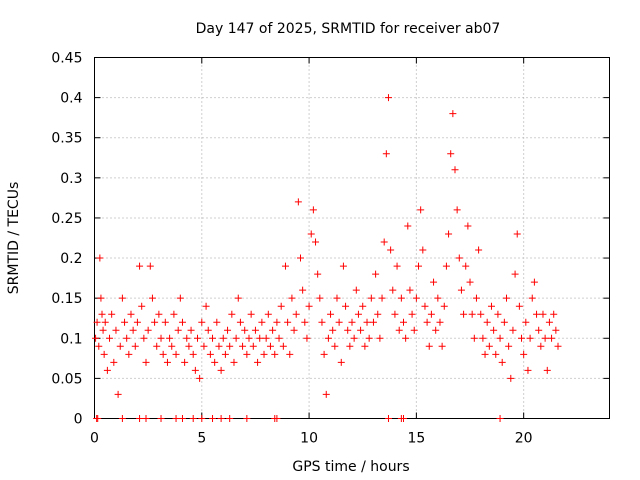 The height and width of the screenshot is (480, 640). What do you see at coordinates (14, 238) in the screenshot?
I see `y-axis-label: SRMTID / TECUs` at bounding box center [14, 238].